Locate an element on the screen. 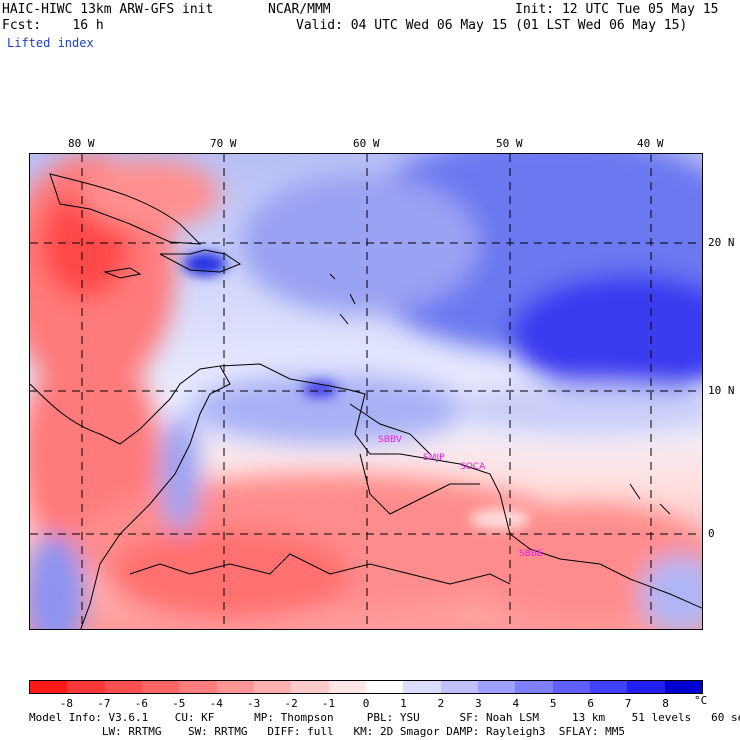  colorbar-tick-label: 0 is located at coordinates (366, 703).